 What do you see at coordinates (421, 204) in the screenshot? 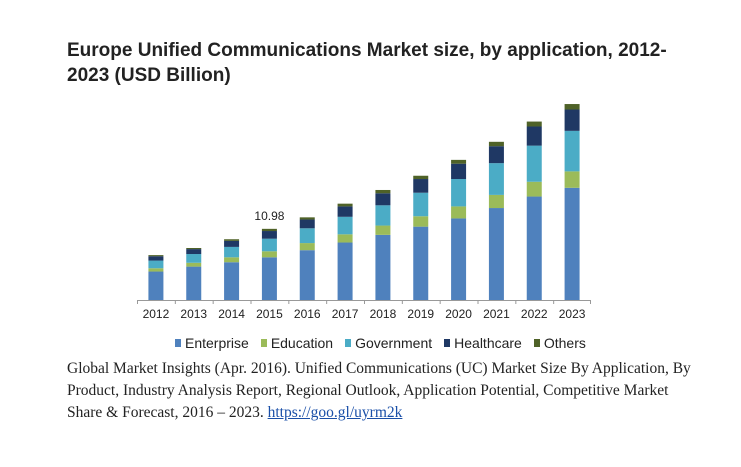
I see `bar-segment-government-2019` at bounding box center [421, 204].